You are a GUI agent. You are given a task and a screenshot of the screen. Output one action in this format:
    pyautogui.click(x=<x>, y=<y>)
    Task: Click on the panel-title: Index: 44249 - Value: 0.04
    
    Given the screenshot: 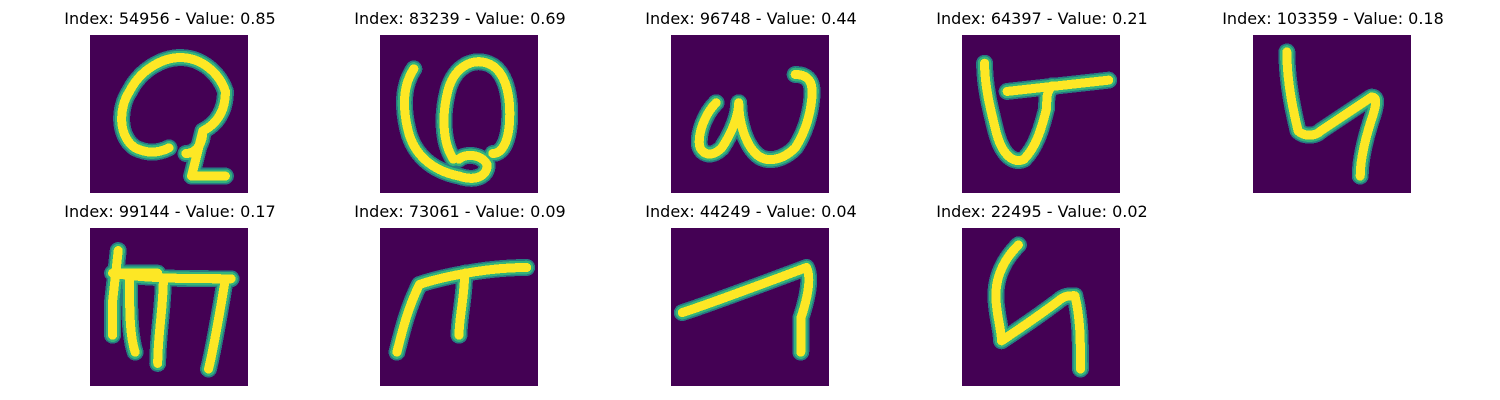 What is the action you would take?
    pyautogui.click(x=751, y=211)
    